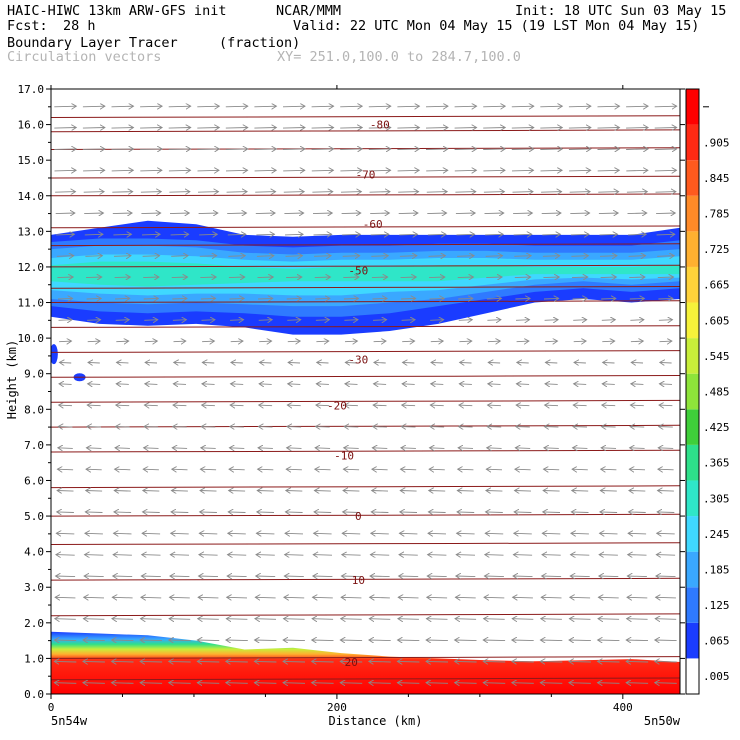 This screenshot has width=740, height=740. Describe the element at coordinates (351, 662) in the screenshot. I see `contour-label: 20` at that location.